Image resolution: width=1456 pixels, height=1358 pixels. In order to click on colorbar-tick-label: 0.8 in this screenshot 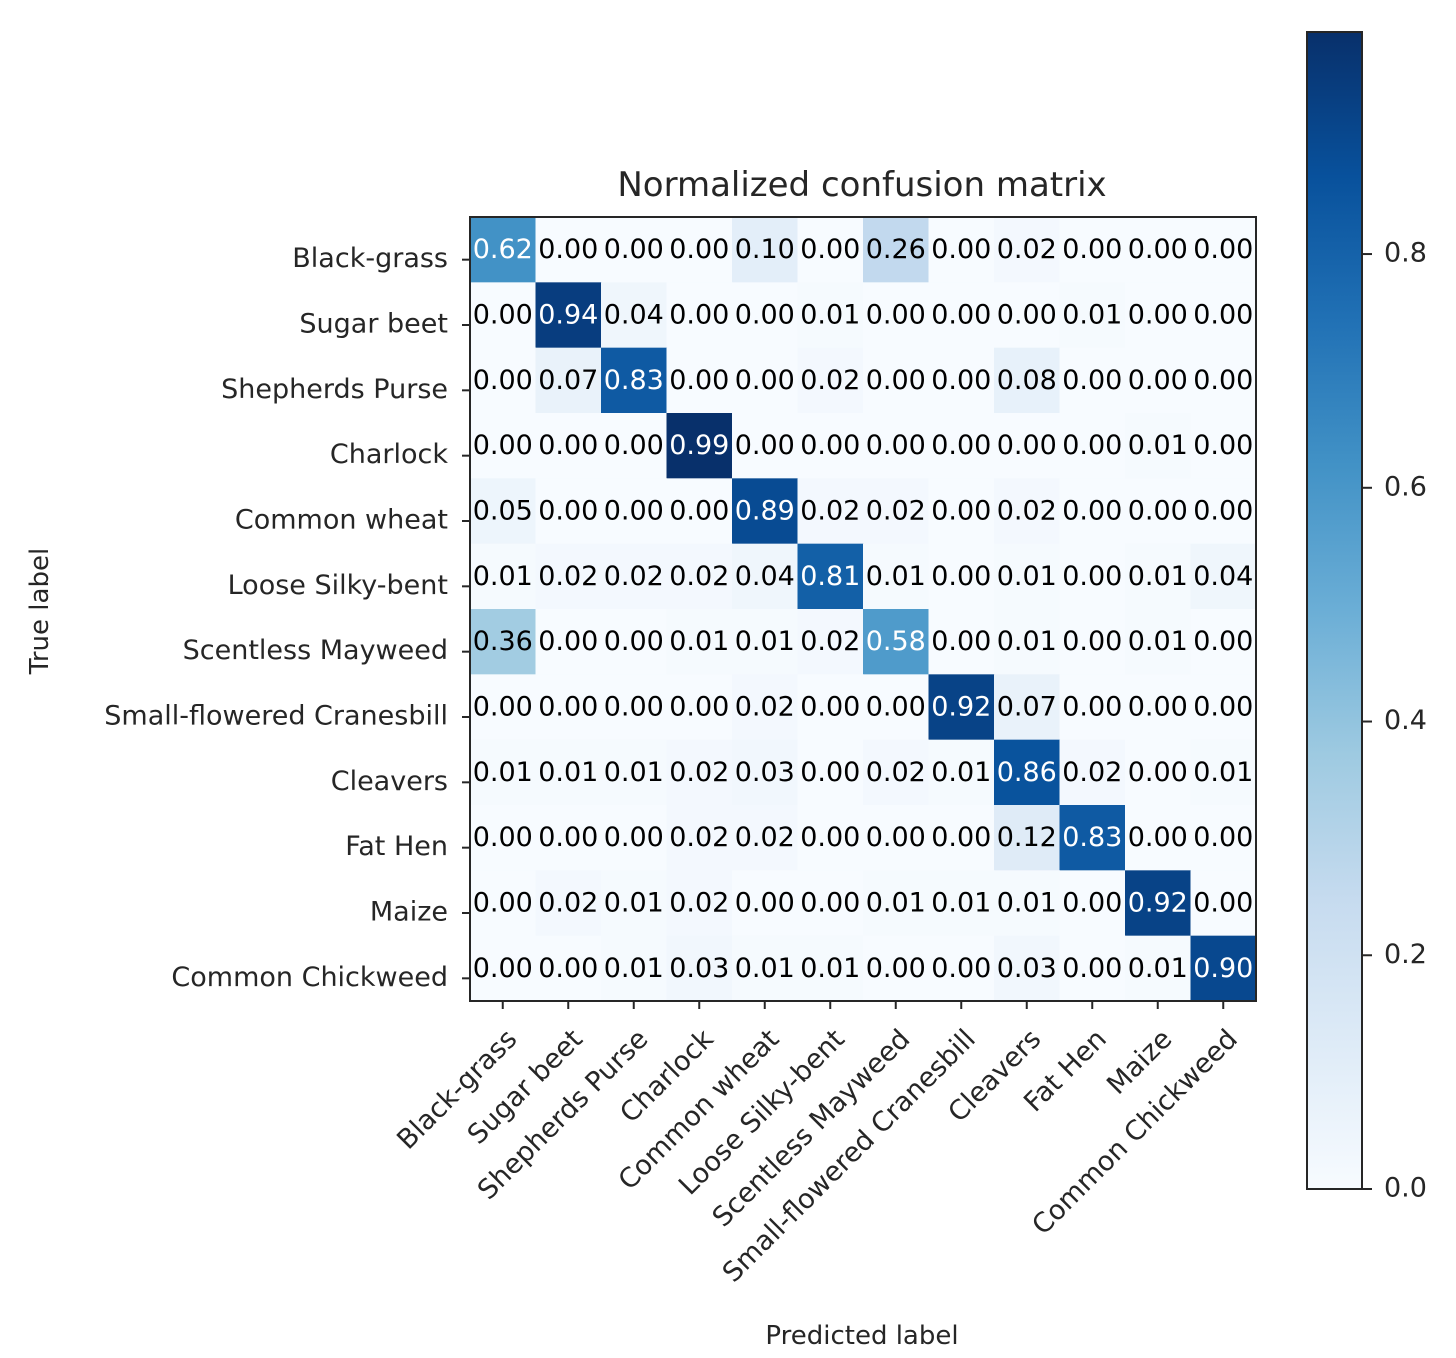, I will do `click(1405, 253)`.